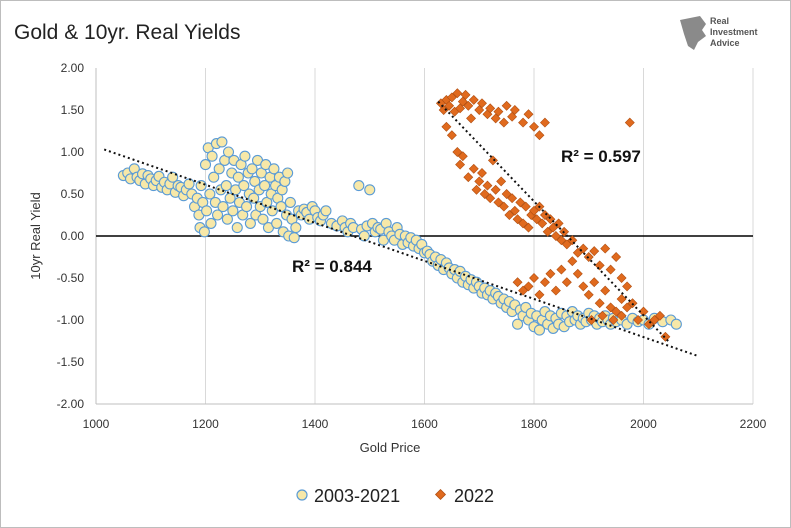 The width and height of the screenshot is (791, 528). What do you see at coordinates (205, 424) in the screenshot?
I see `x-tick-label: 1200` at bounding box center [205, 424].